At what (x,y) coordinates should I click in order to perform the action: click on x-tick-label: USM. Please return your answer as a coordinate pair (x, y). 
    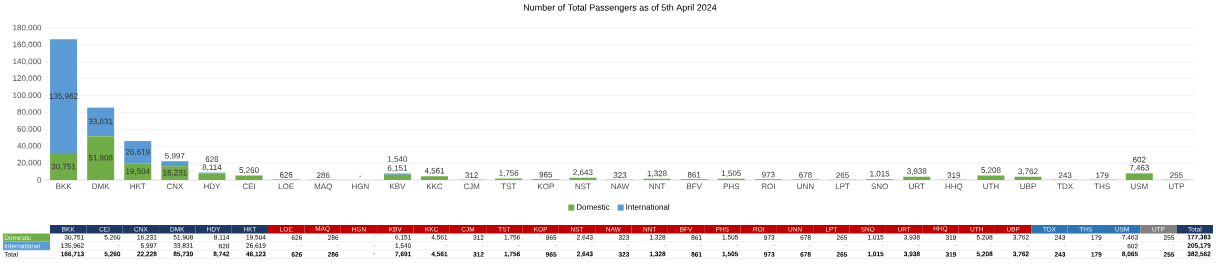
    Looking at the image, I should click on (1139, 186).